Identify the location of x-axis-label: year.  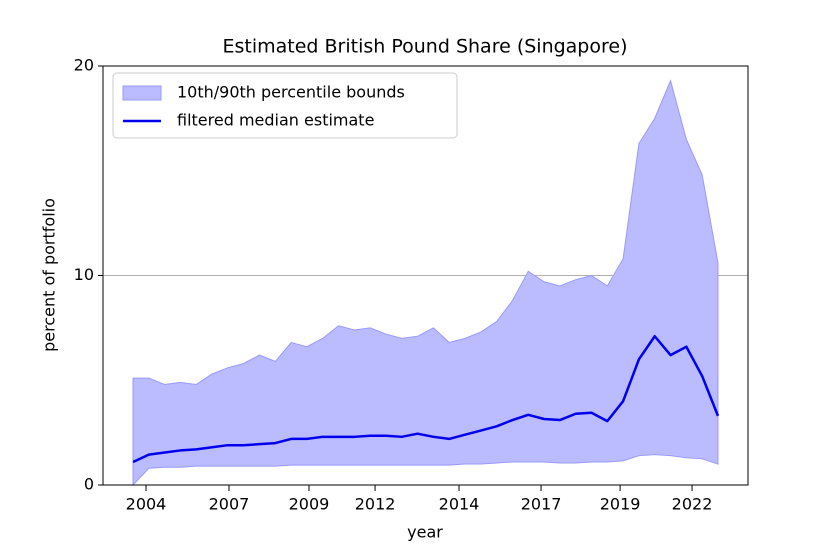
(425, 532).